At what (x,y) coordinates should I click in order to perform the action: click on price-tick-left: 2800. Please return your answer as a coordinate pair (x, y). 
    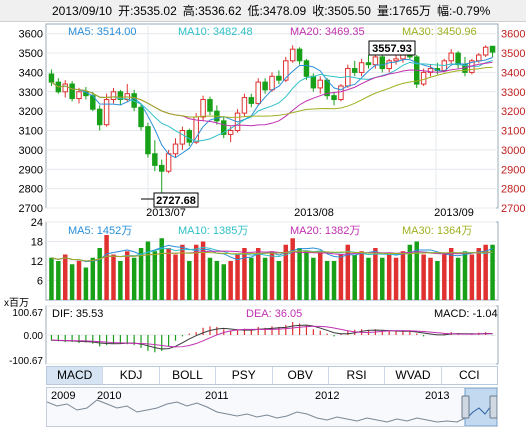
    Looking at the image, I should click on (31, 190).